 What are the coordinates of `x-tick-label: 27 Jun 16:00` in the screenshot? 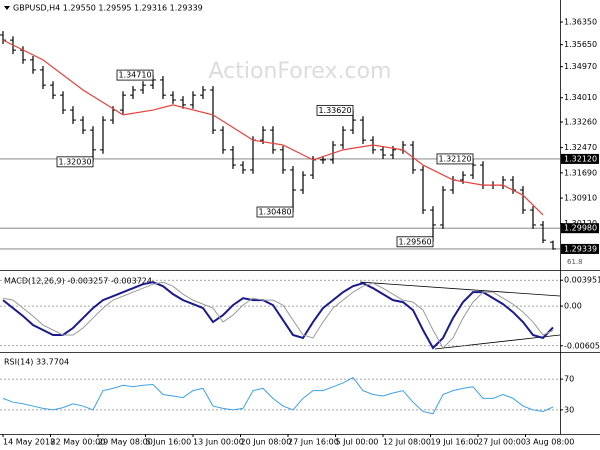 It's located at (313, 442).